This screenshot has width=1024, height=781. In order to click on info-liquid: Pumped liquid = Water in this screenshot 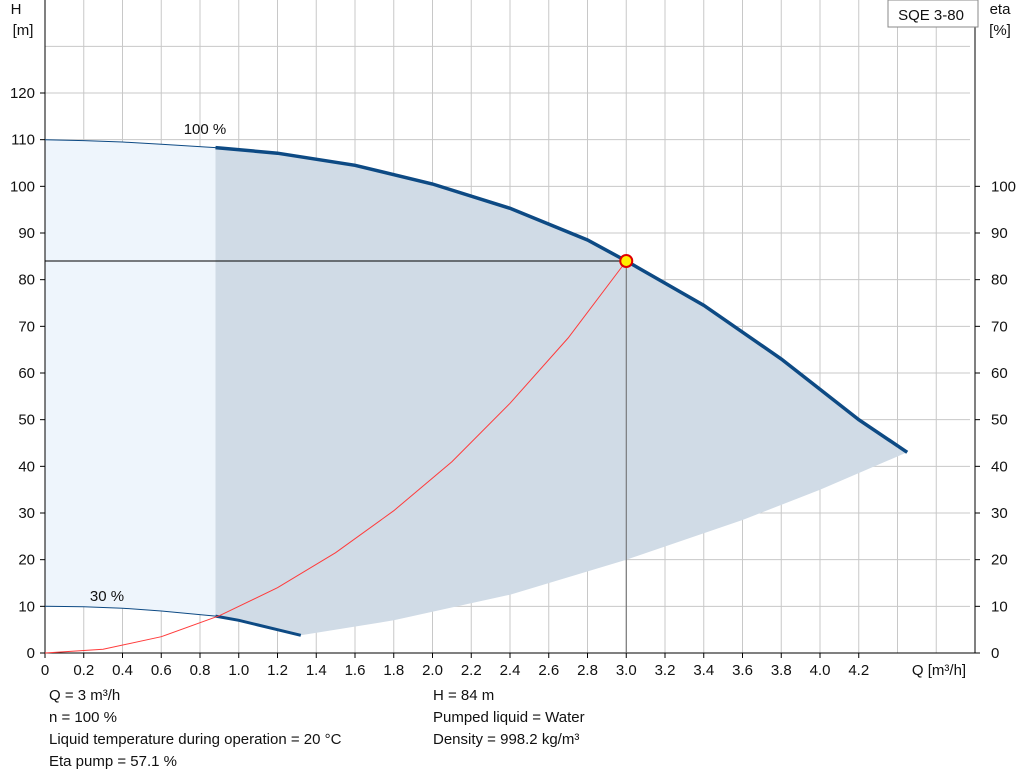, I will do `click(509, 717)`.